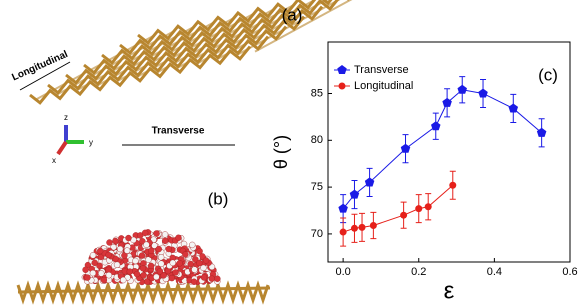 This screenshot has height=307, width=582. I want to click on y-tick-label: 75, so click(317, 187).